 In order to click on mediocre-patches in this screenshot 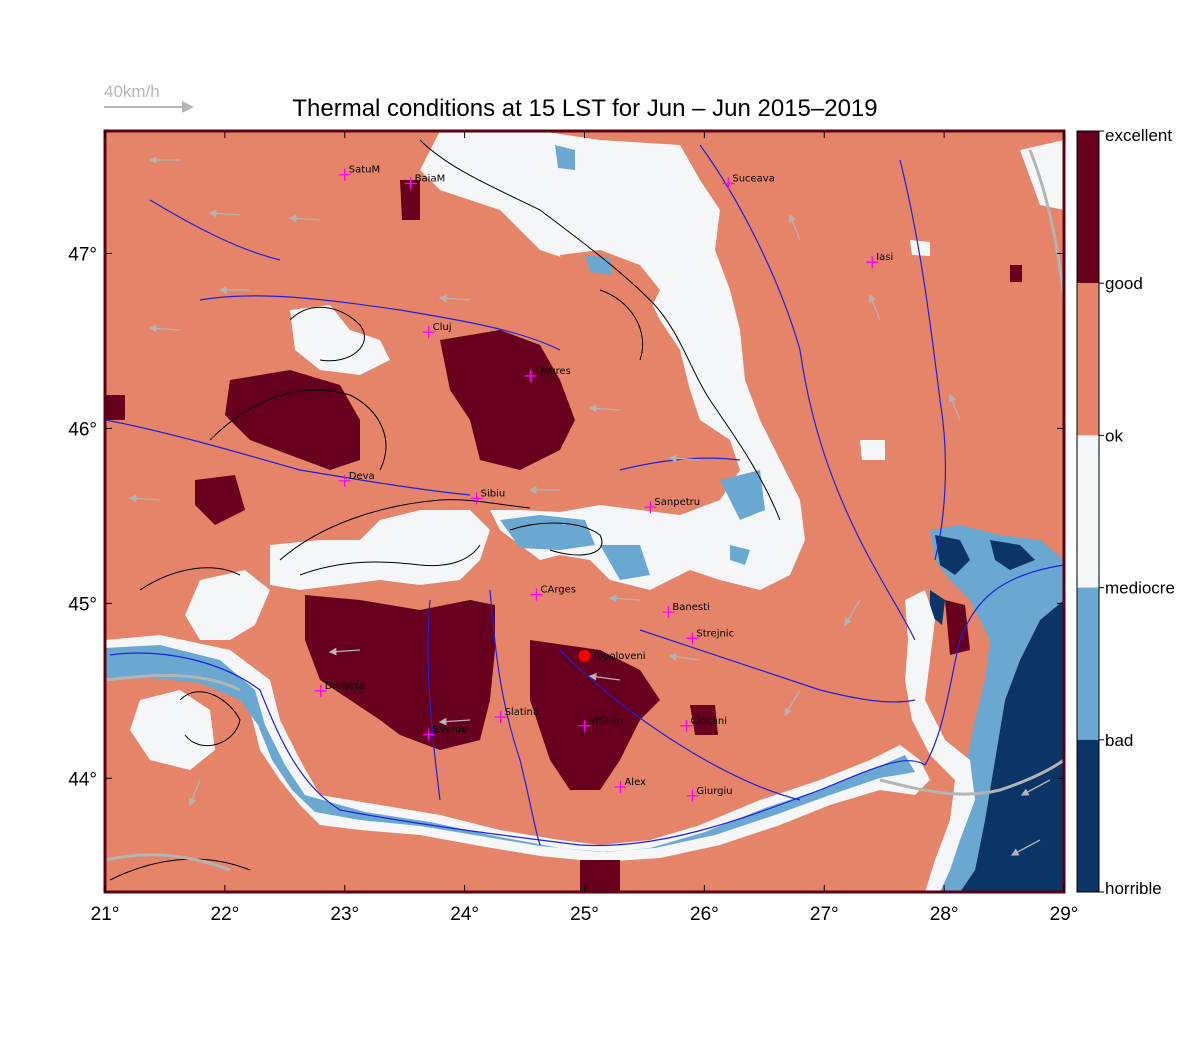, I will do `click(632, 362)`.